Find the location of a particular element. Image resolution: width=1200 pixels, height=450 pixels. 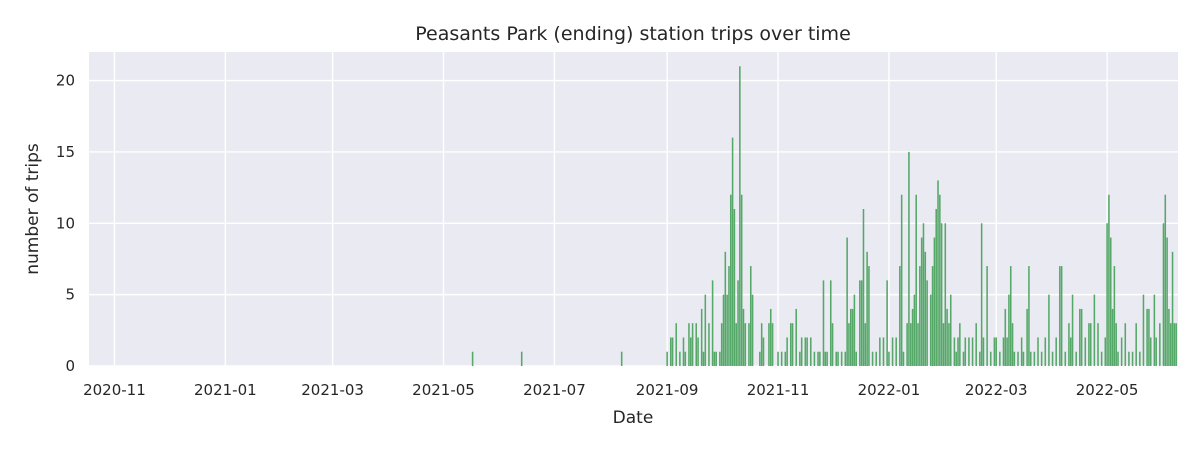

x-tick-label: 2022-03 is located at coordinates (996, 390).